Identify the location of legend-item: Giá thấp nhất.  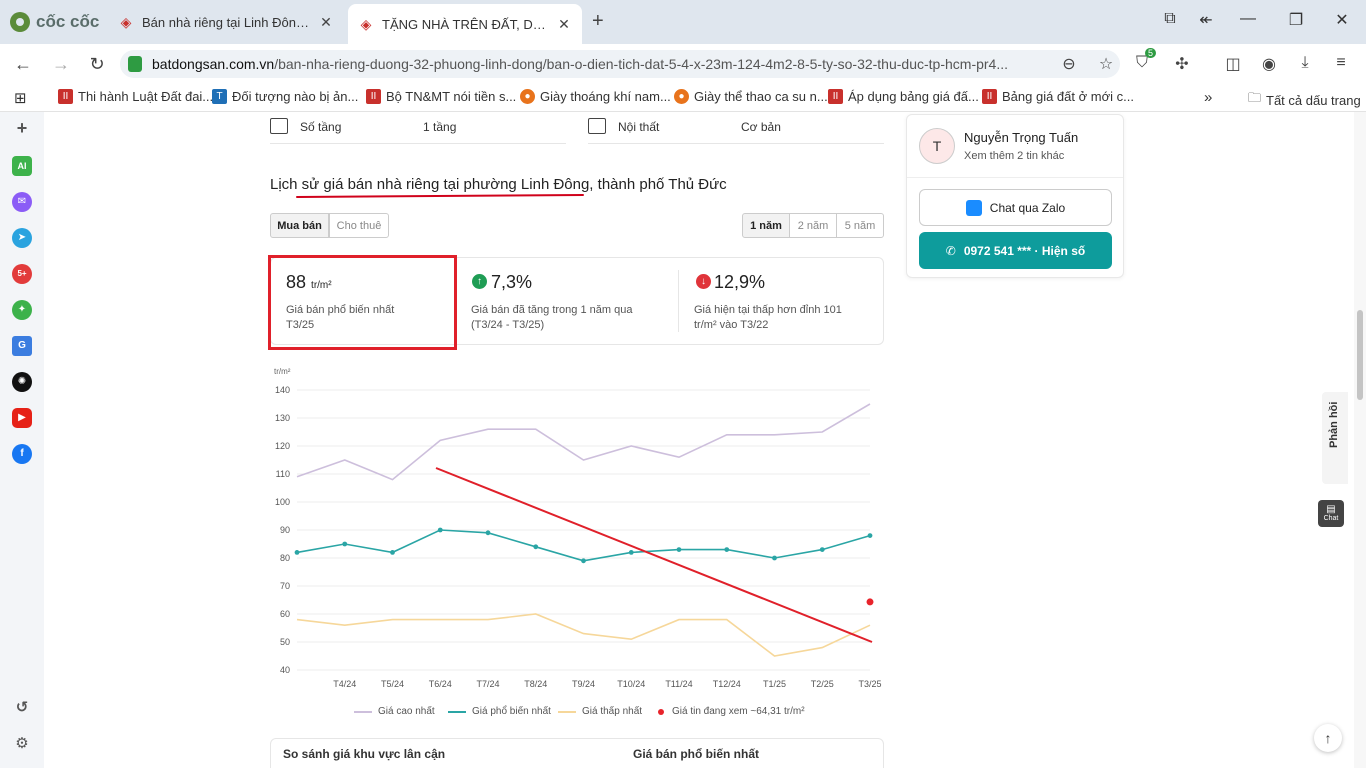
(600, 711).